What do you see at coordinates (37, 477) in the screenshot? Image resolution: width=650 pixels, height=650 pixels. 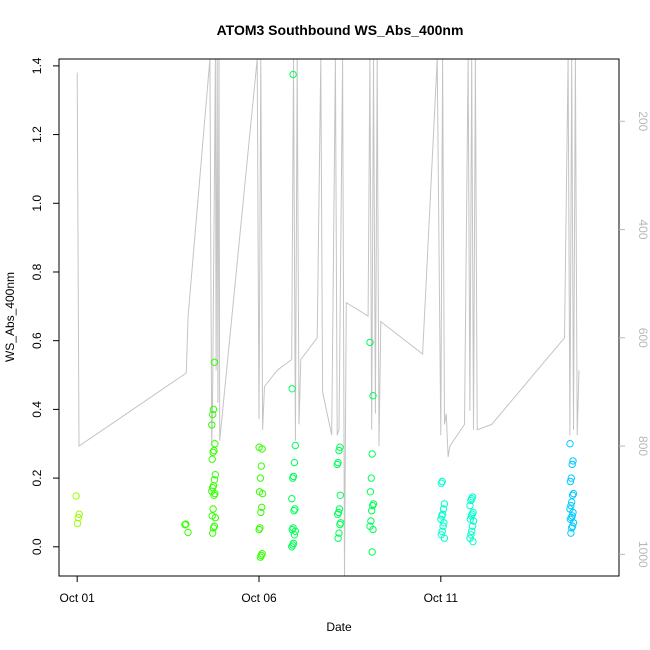 I see `y-tick-label: 0.2` at bounding box center [37, 477].